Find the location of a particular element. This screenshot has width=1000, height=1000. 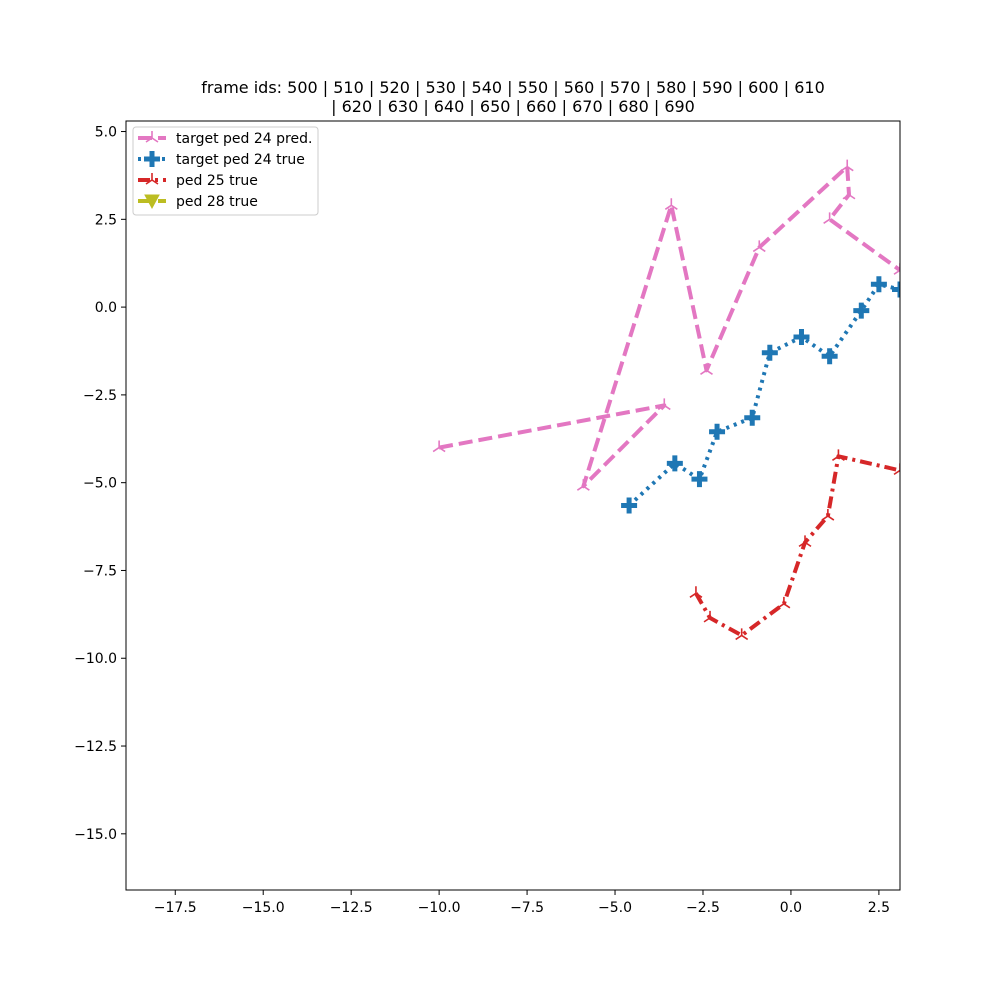

legend-label-1: target ped 24 true is located at coordinates (240, 160).